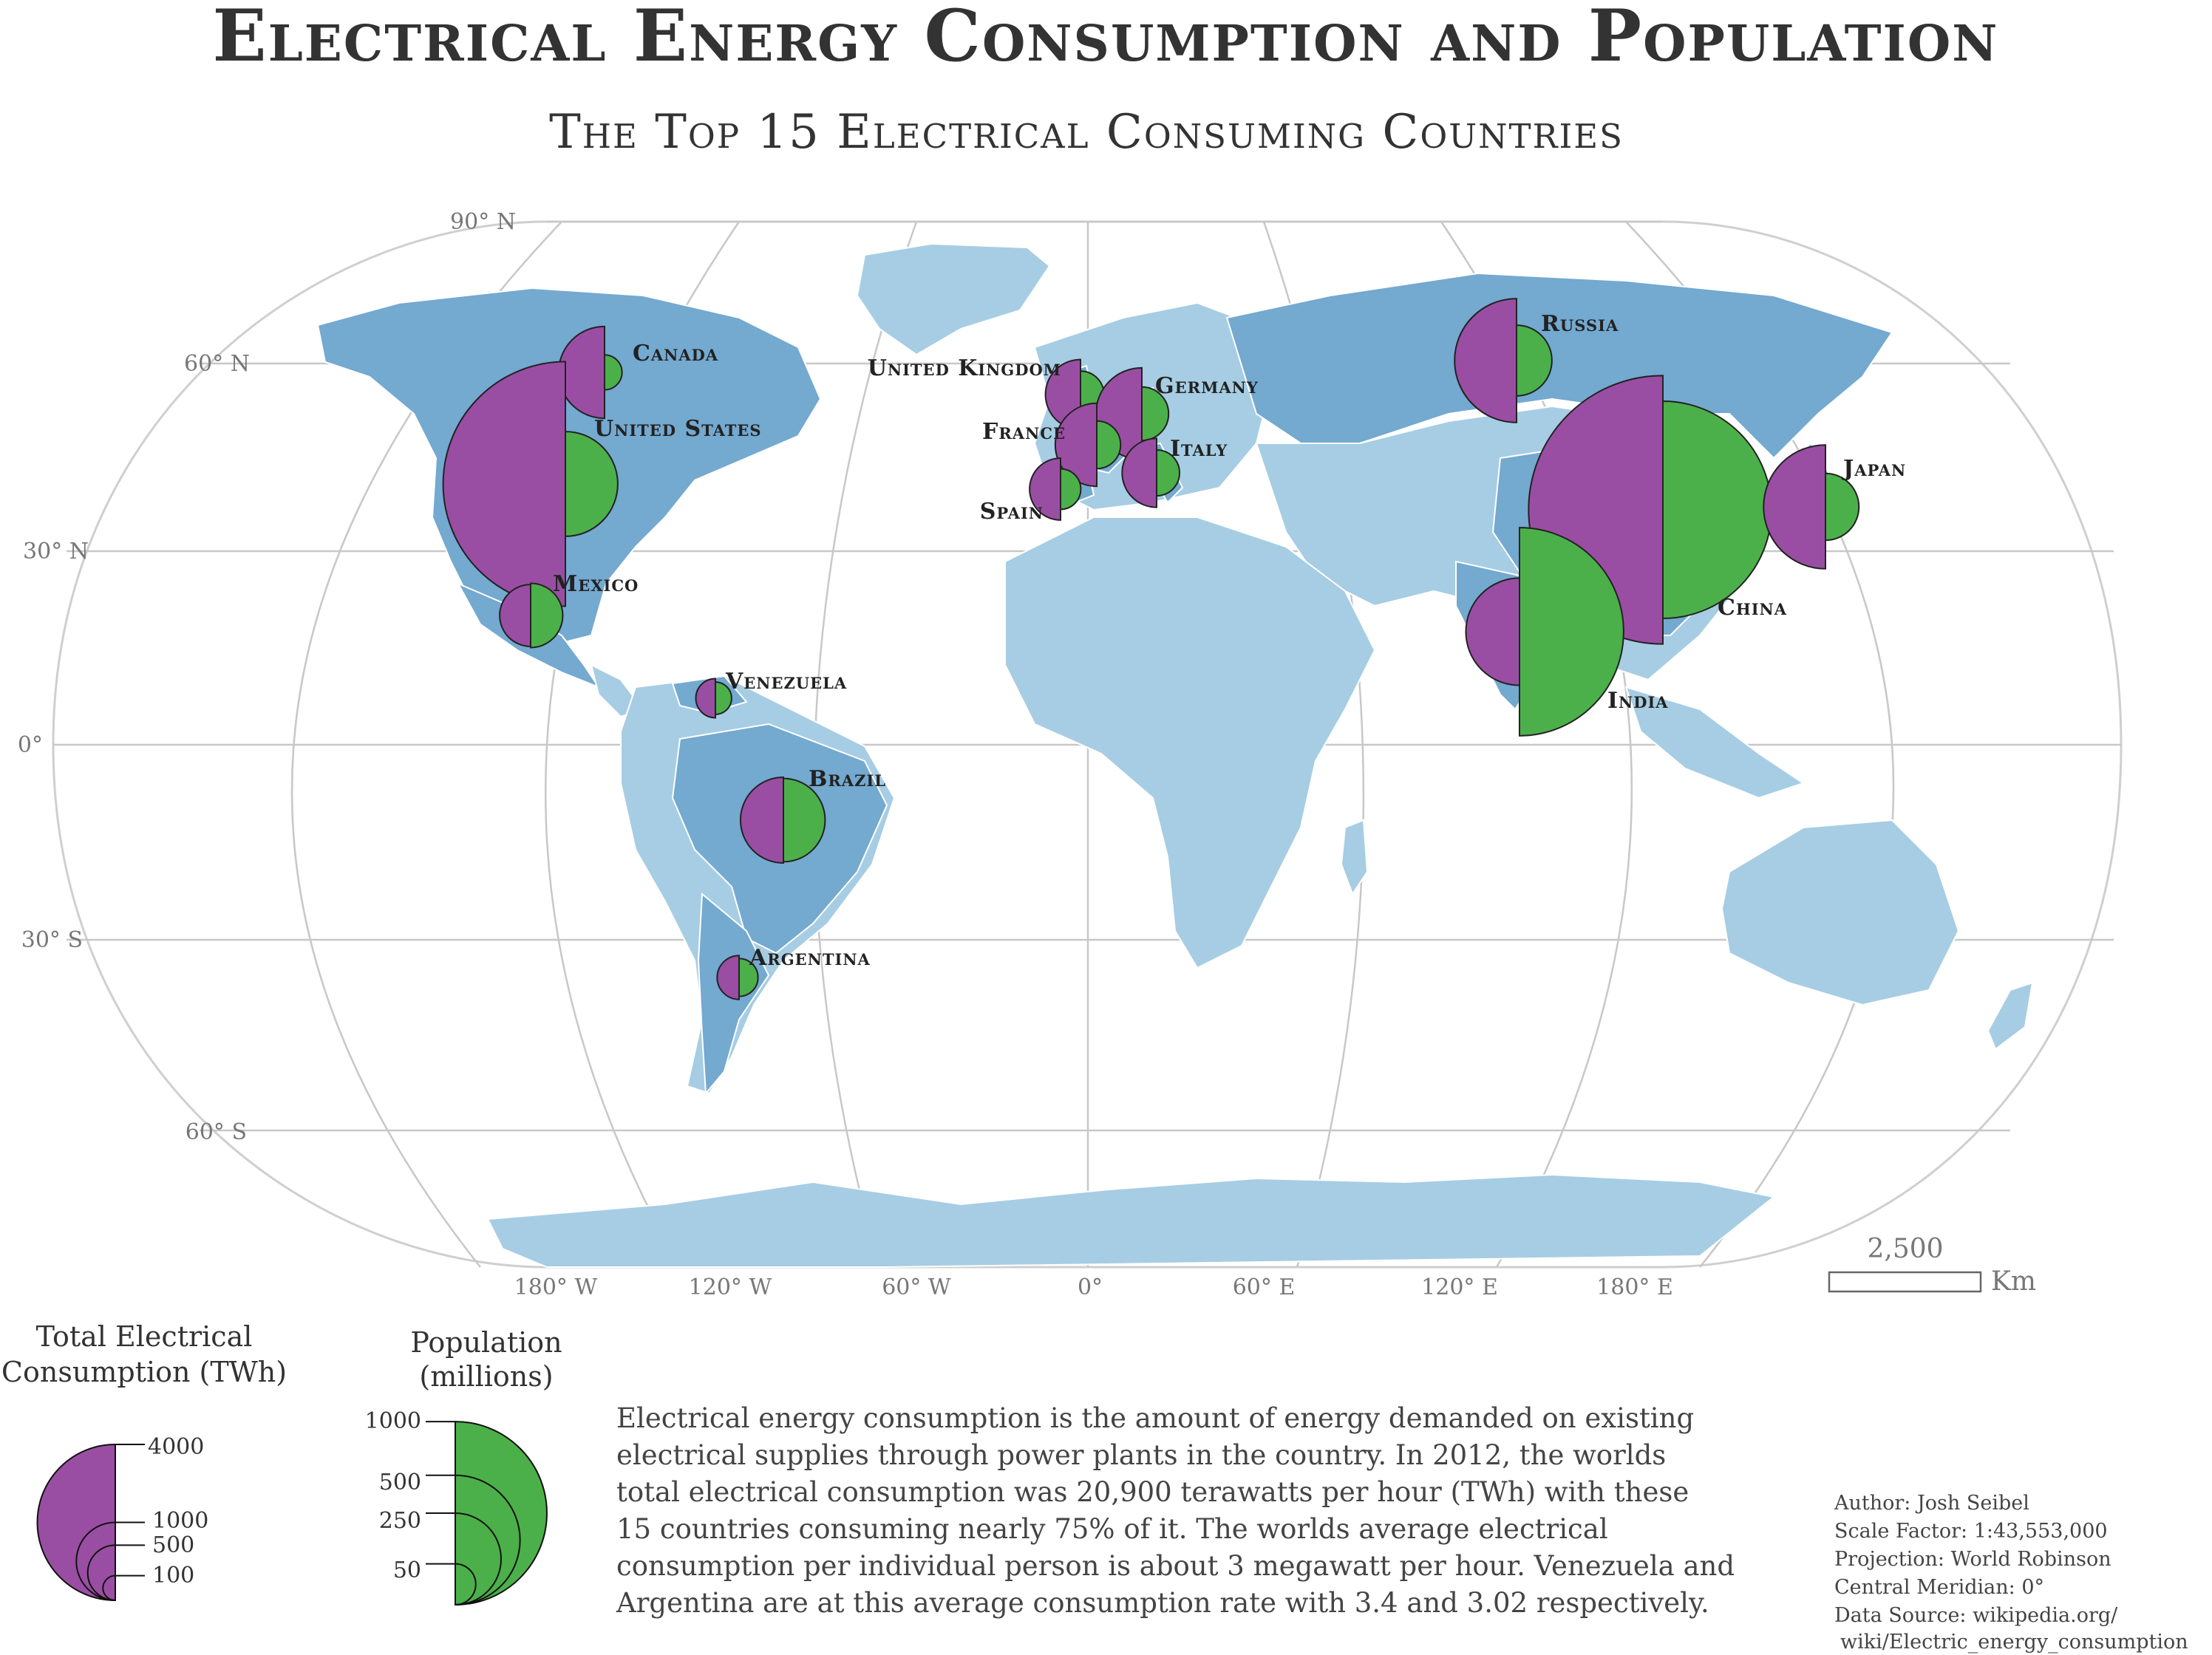 Image resolution: width=2212 pixels, height=1655 pixels. Describe the element at coordinates (810, 958) in the screenshot. I see `country-label-argentina: Argentina` at that location.